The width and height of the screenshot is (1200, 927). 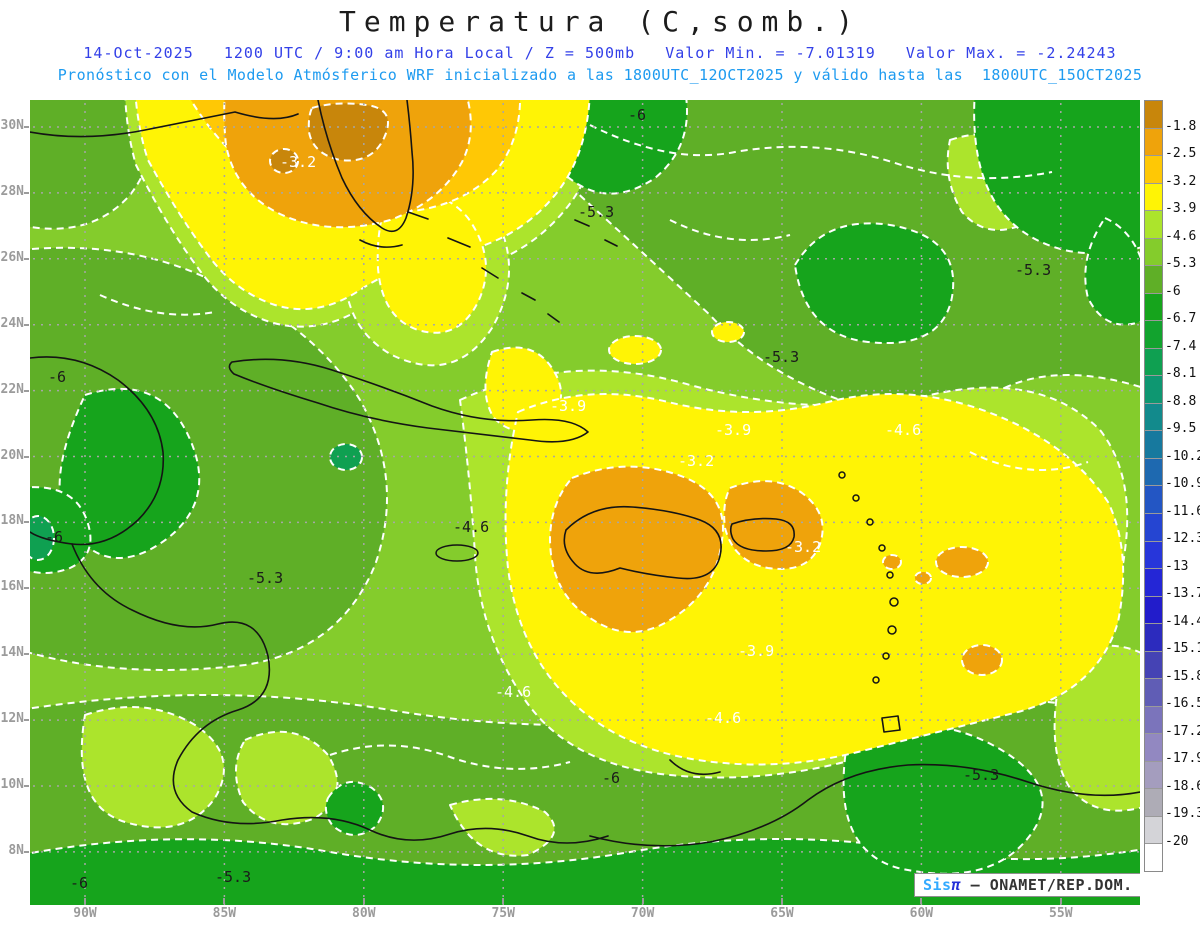 I want to click on colorbar-label: -1.8, so click(x=1181, y=126).